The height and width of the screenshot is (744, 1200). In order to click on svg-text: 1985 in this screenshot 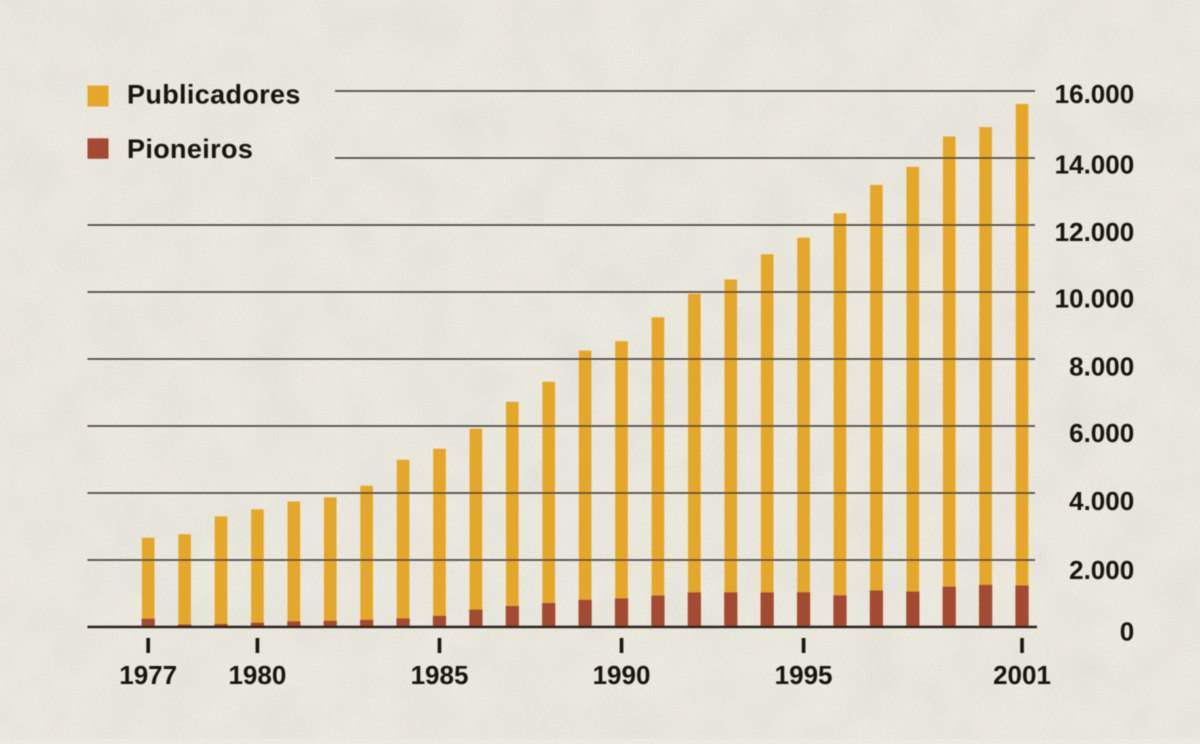, I will do `click(440, 675)`.